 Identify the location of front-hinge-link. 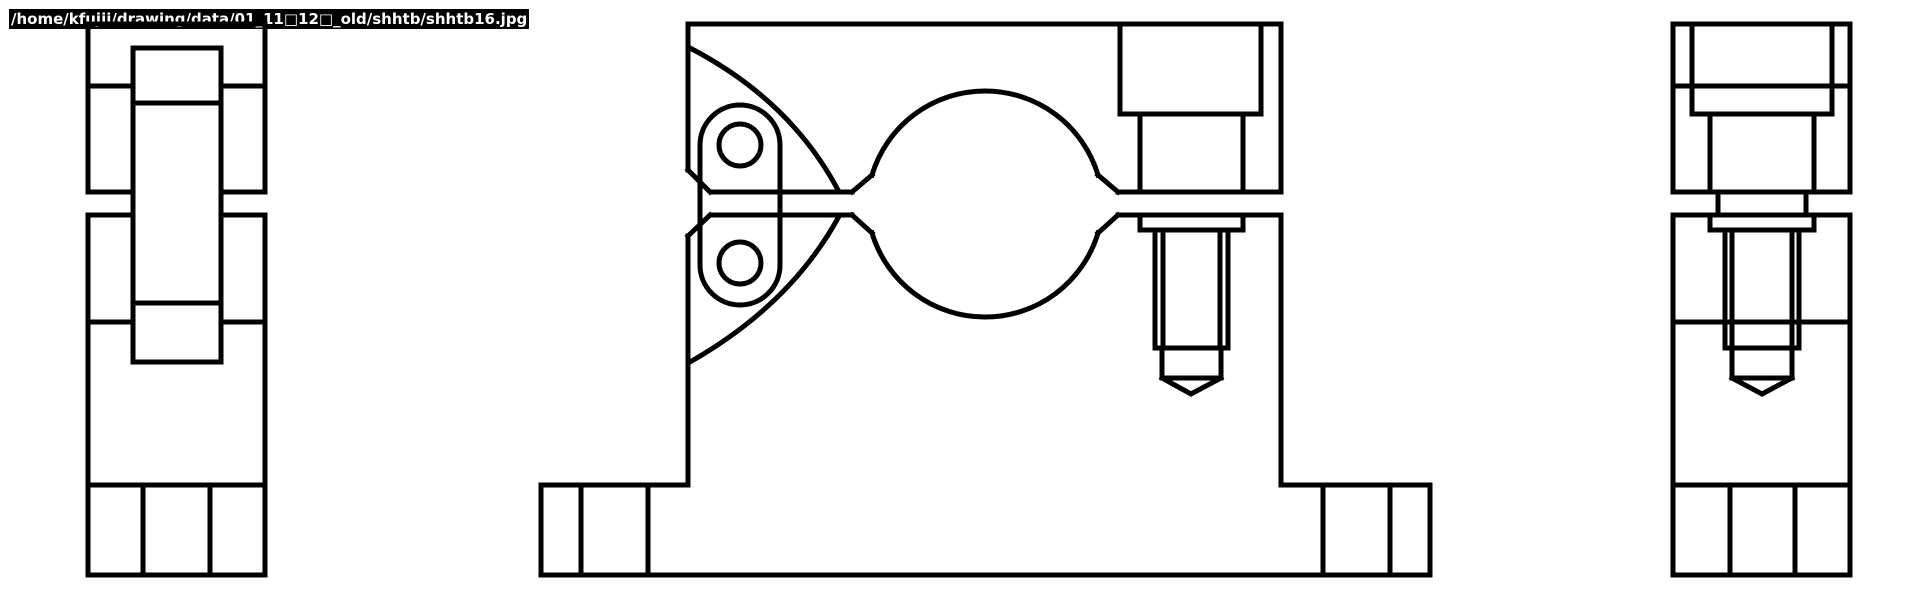
(740, 205).